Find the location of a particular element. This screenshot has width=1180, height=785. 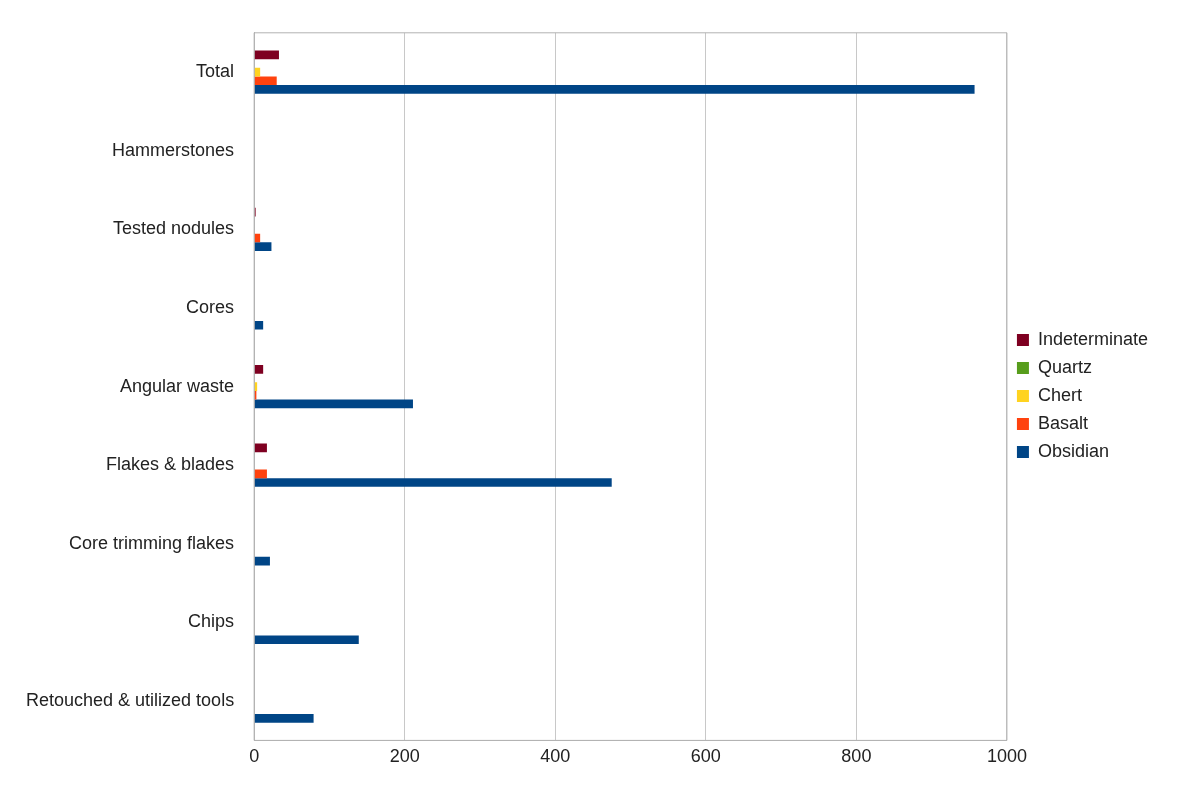

y-tick-label: Core trimming flakes is located at coordinates (152, 542).